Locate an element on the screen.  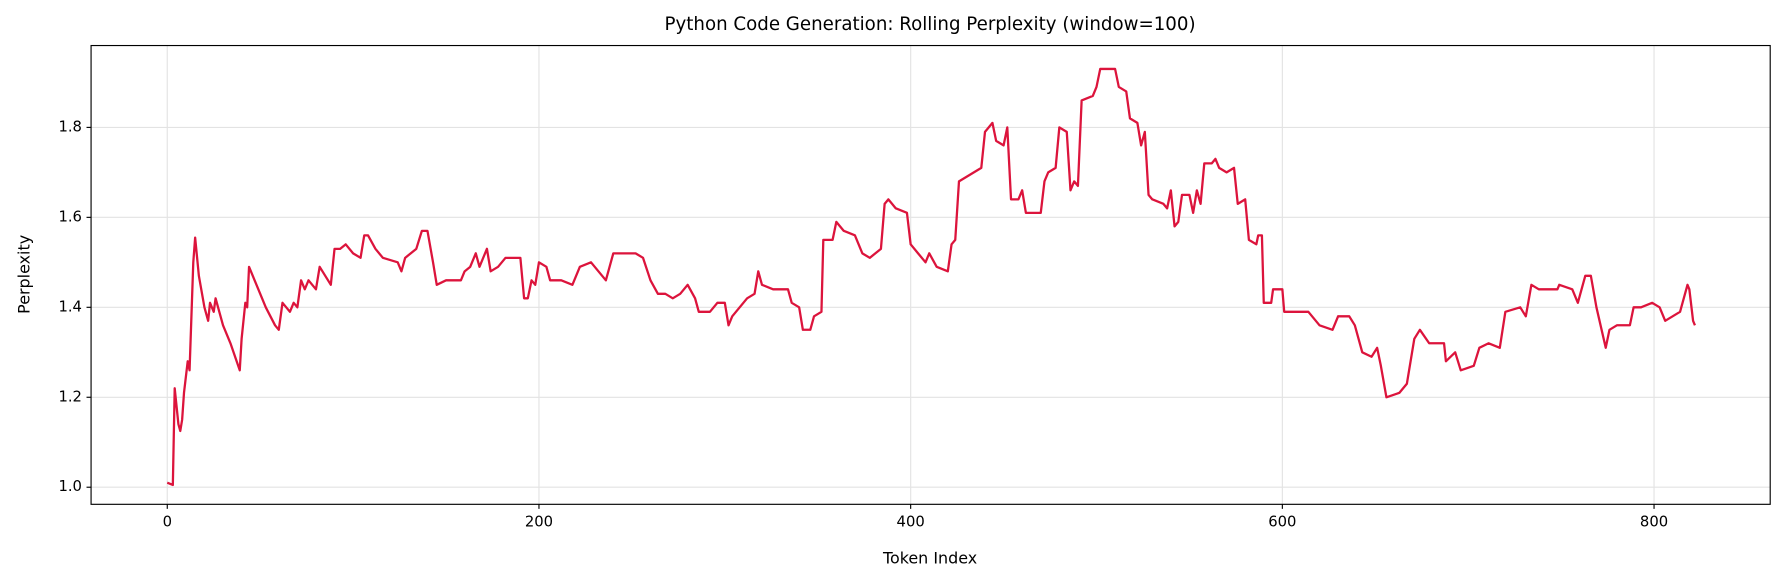
x-tick-label: 200 is located at coordinates (539, 522).